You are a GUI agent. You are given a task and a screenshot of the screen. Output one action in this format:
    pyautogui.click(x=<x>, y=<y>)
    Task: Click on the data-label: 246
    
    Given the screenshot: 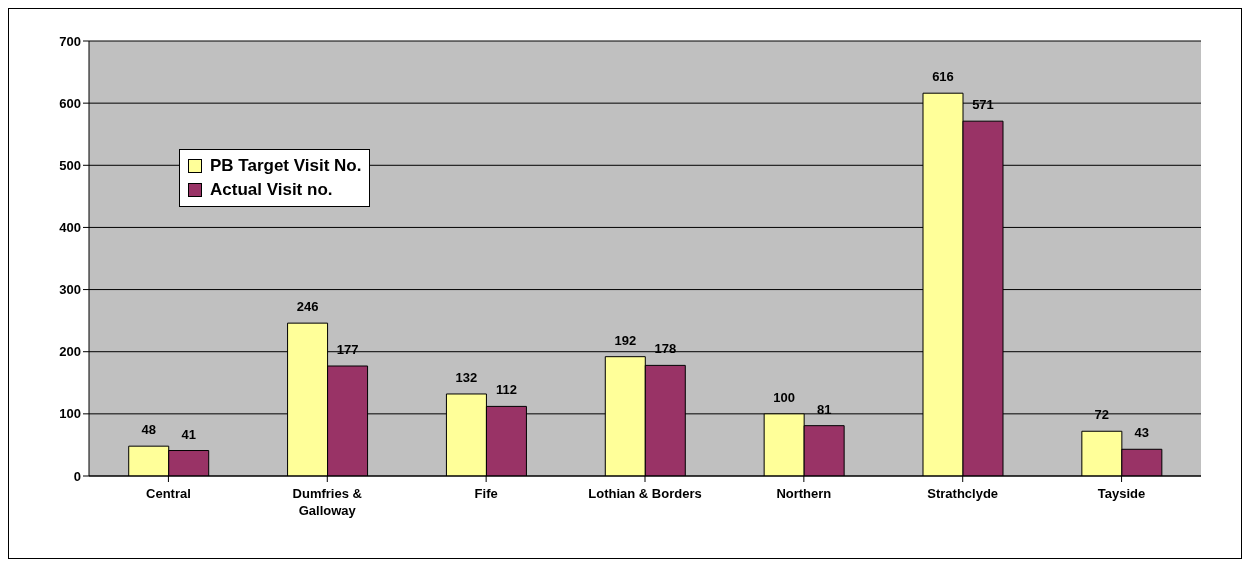 What is the action you would take?
    pyautogui.click(x=307, y=307)
    